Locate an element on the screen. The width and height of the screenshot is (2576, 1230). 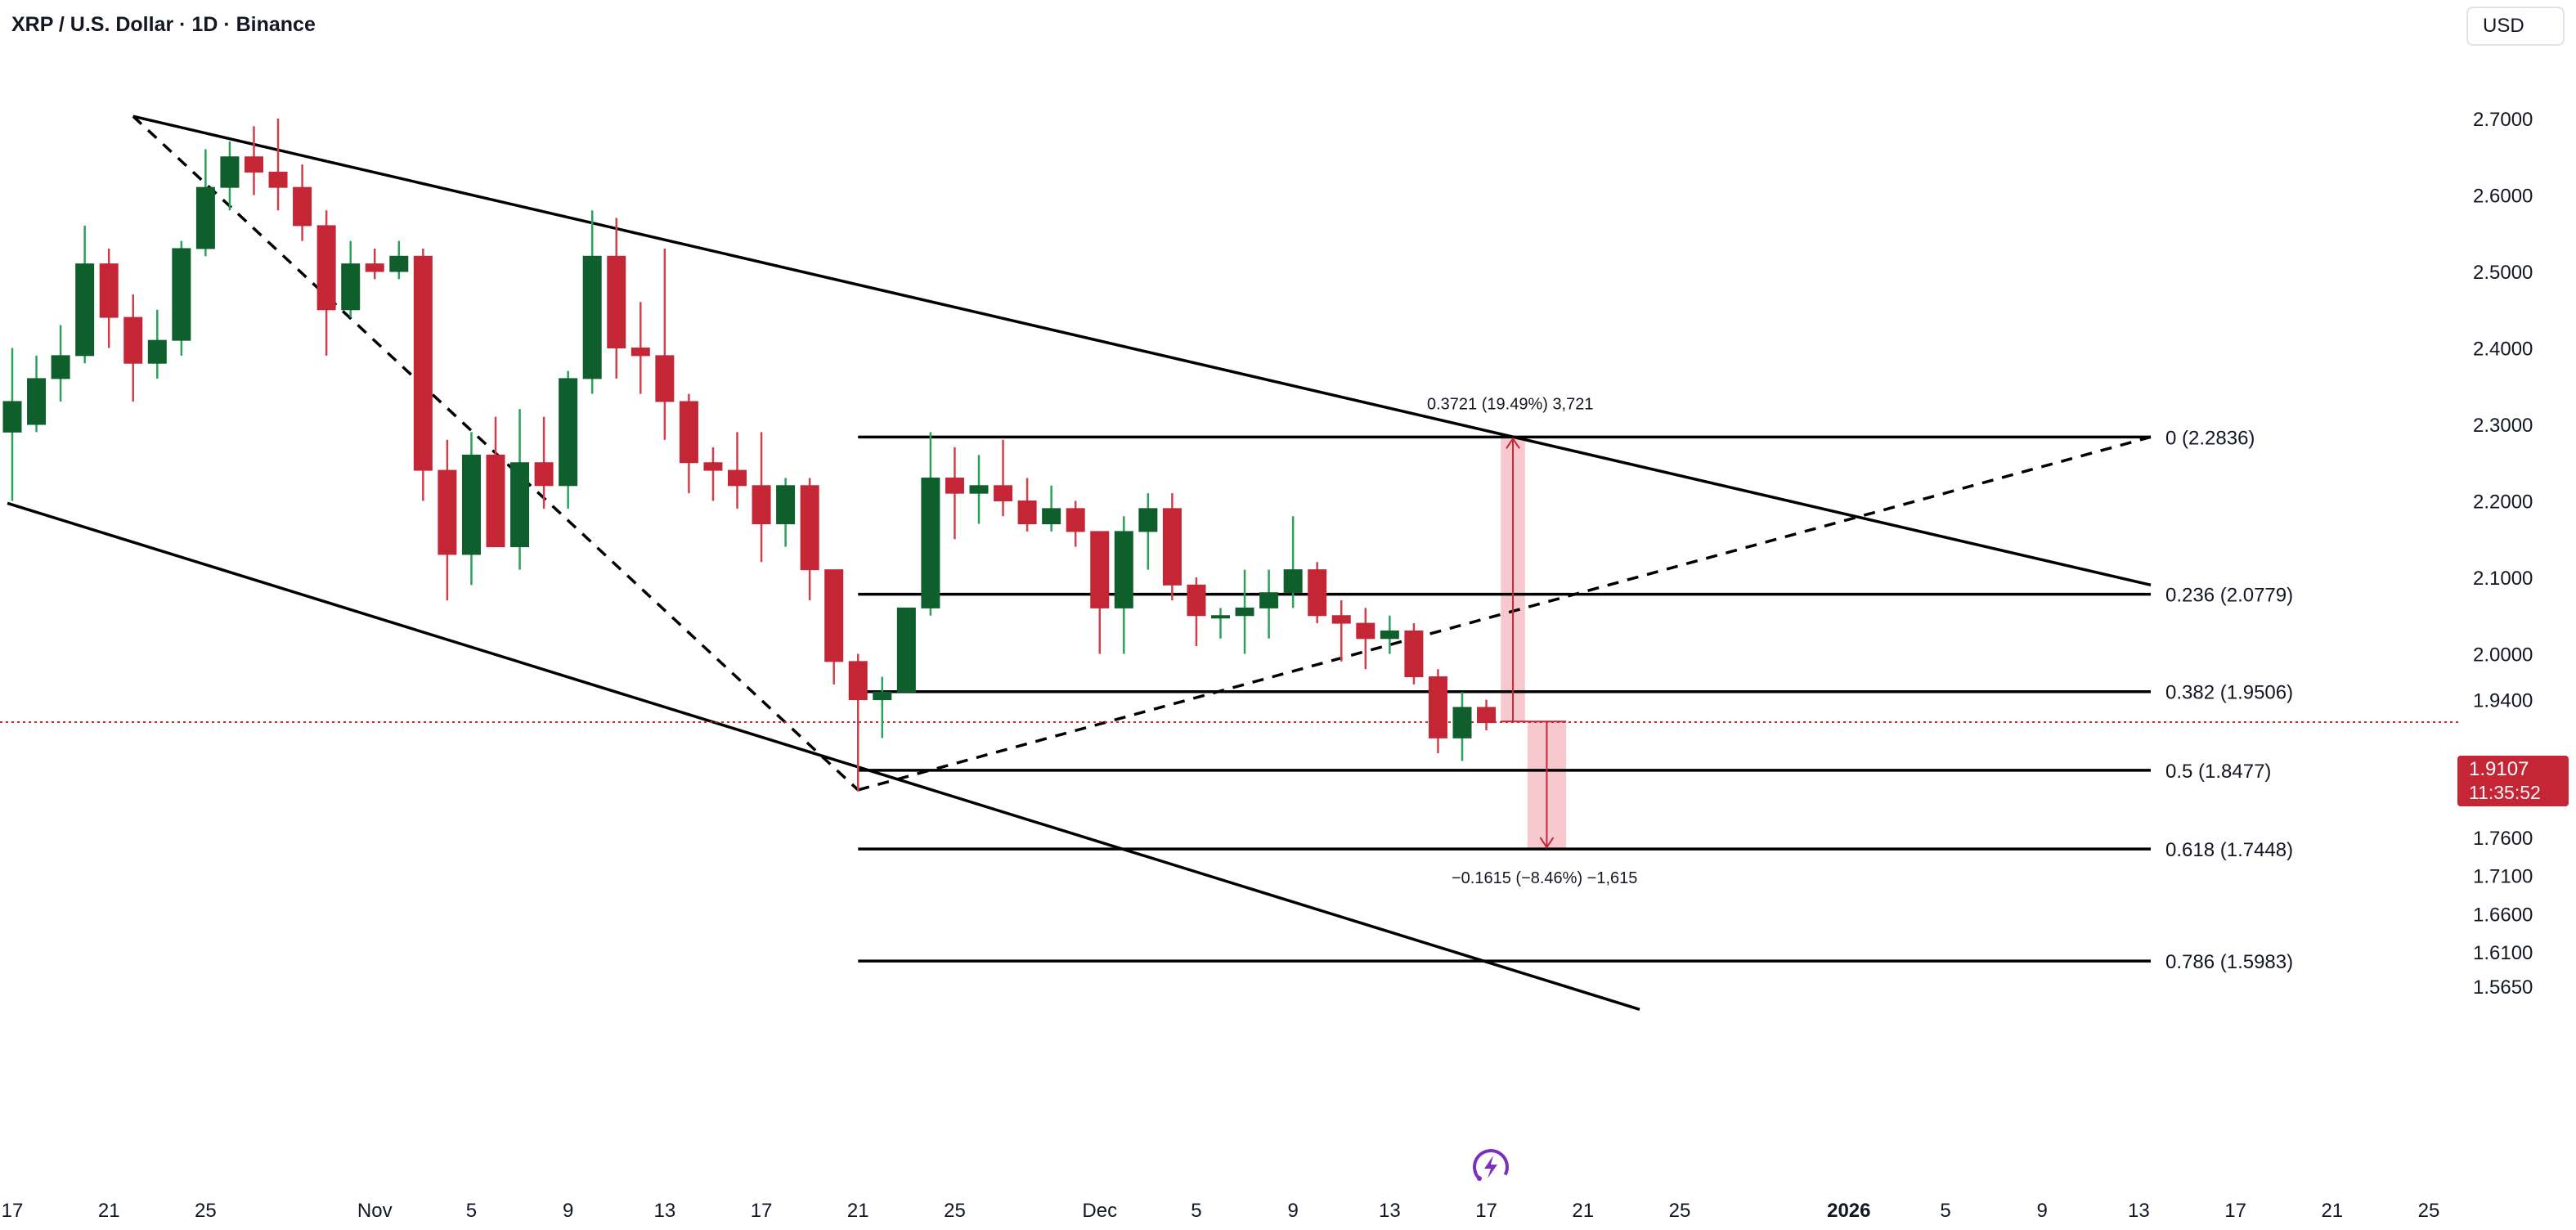
bar-countdown: 11:35:52 is located at coordinates (2505, 792).